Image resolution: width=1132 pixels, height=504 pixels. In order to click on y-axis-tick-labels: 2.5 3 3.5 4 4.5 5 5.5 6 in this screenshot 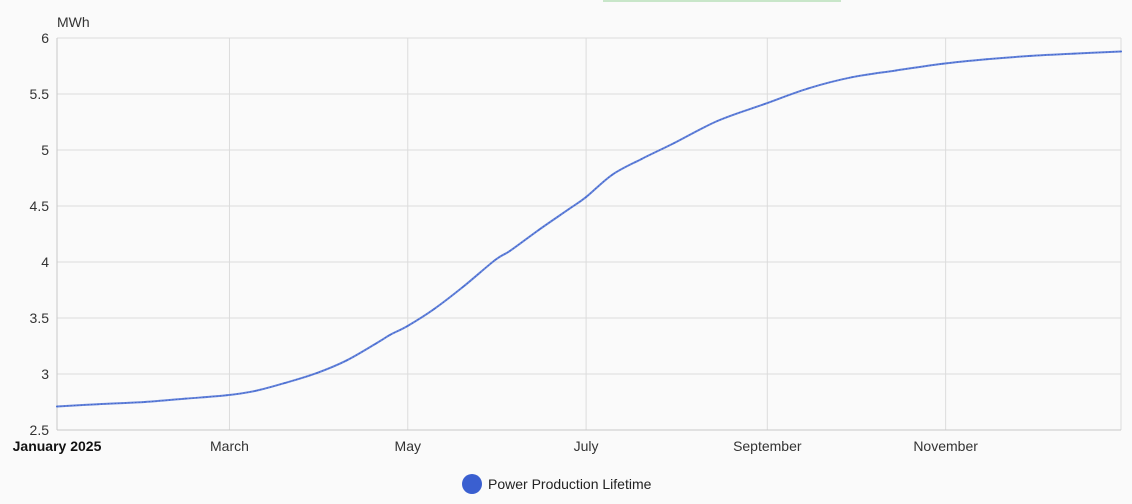, I will do `click(40, 234)`.